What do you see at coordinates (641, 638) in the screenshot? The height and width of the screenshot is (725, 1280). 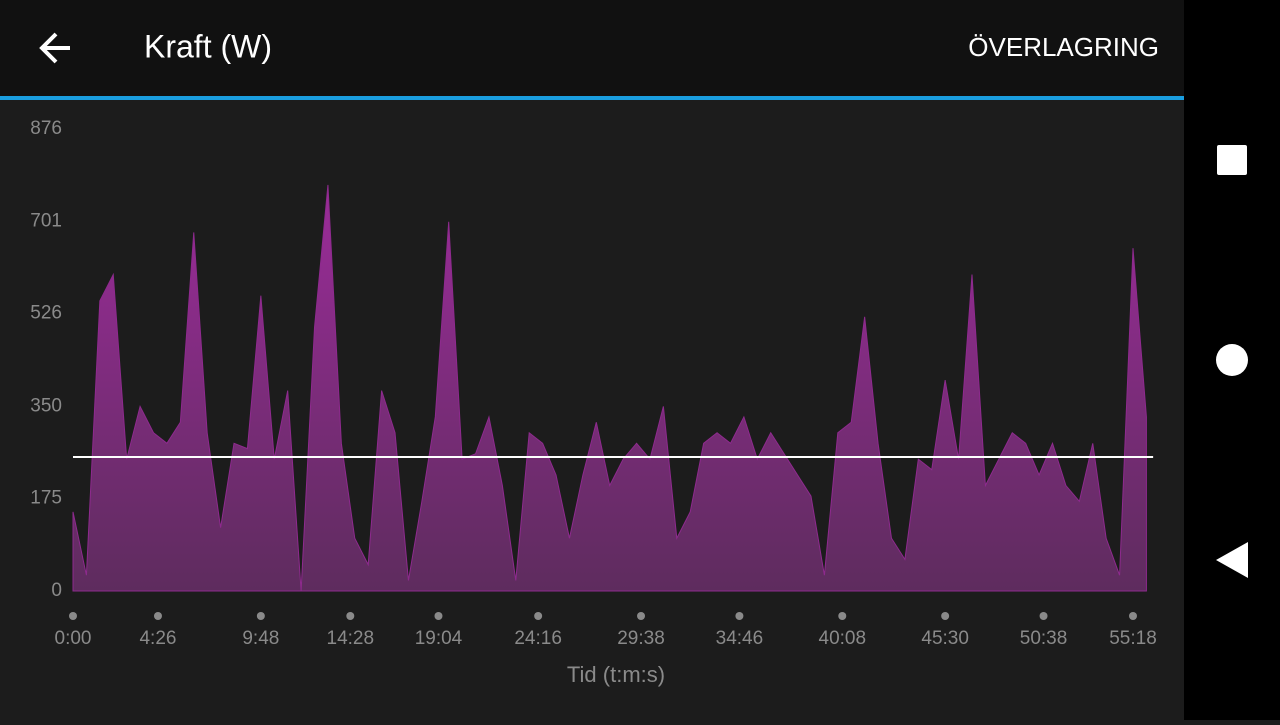 I see `x-tick-label: 29:38` at bounding box center [641, 638].